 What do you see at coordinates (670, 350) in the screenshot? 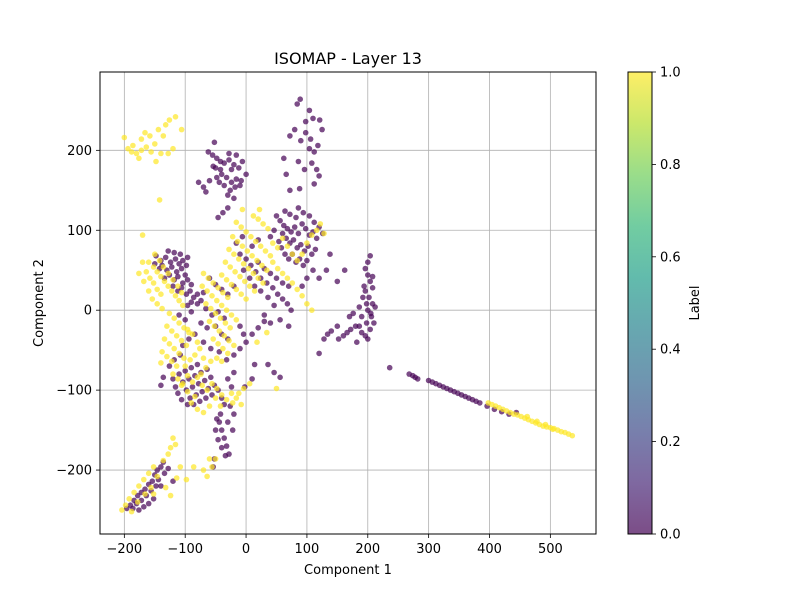
I see `colorbar-tick-label: 0.4` at bounding box center [670, 350].